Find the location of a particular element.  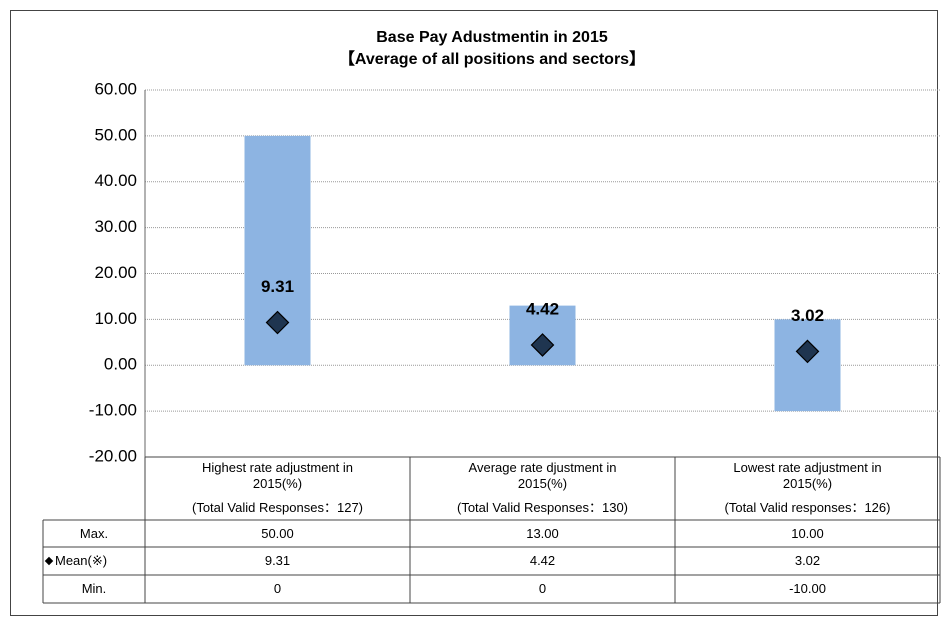

x-tick-label: Average rate djustment in 2015(%) is located at coordinates (542, 475).